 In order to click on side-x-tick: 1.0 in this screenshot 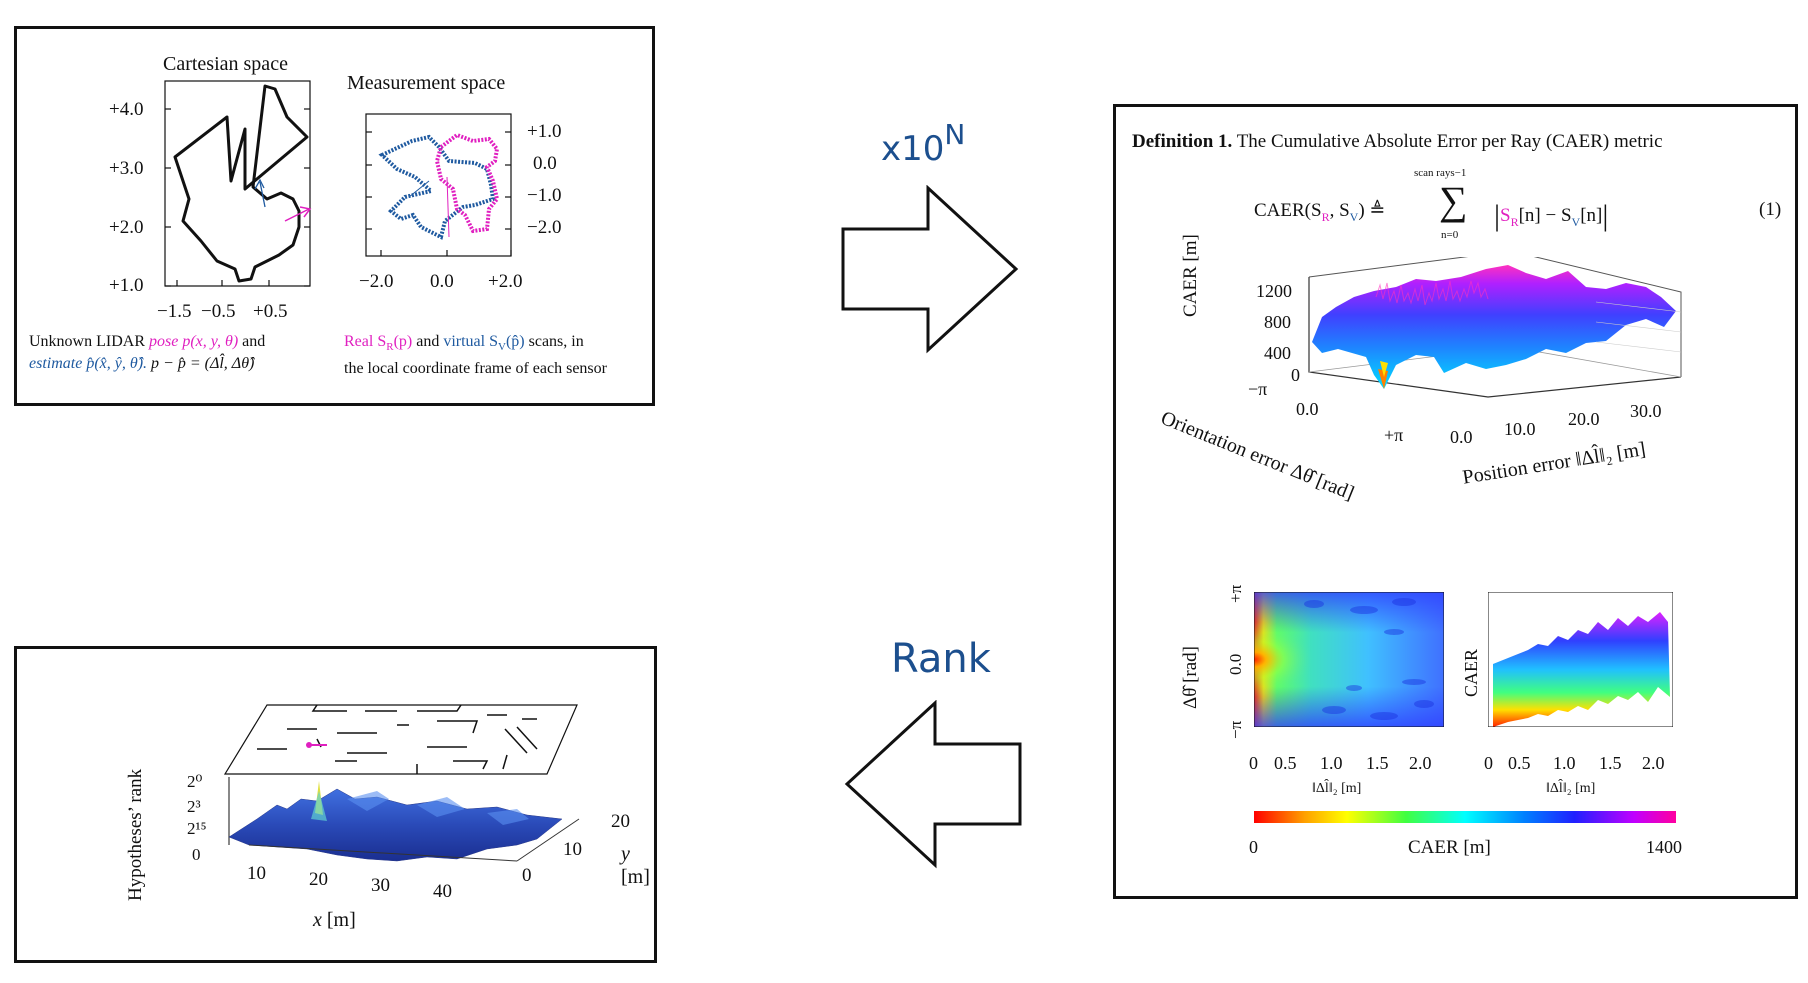, I will do `click(1564, 763)`.